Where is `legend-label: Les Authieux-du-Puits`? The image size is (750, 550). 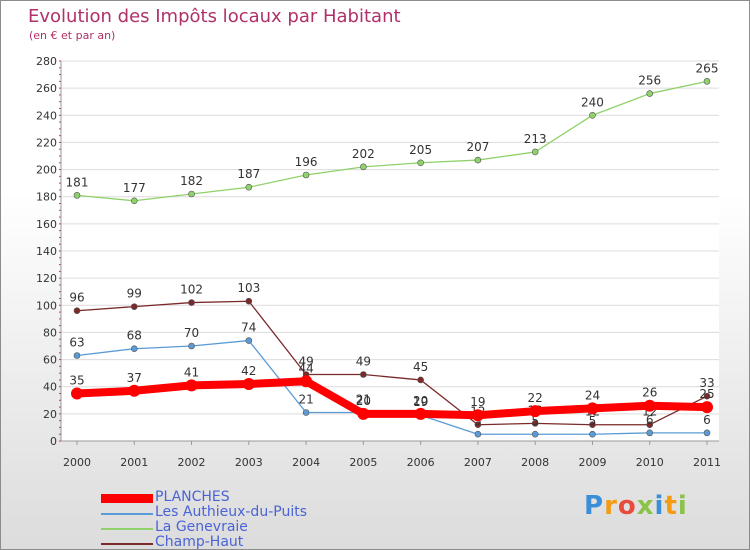
legend-label: Les Authieux-du-Puits is located at coordinates (231, 512).